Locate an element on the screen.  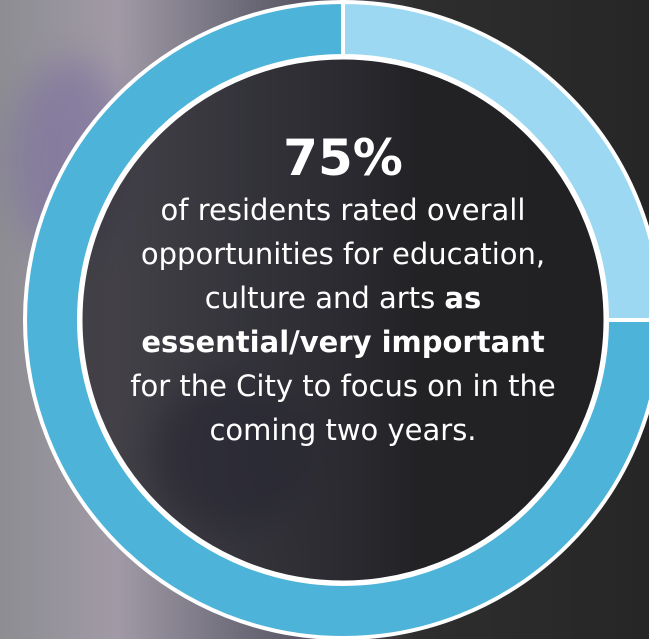
headline-value: 75% is located at coordinates (343, 158).